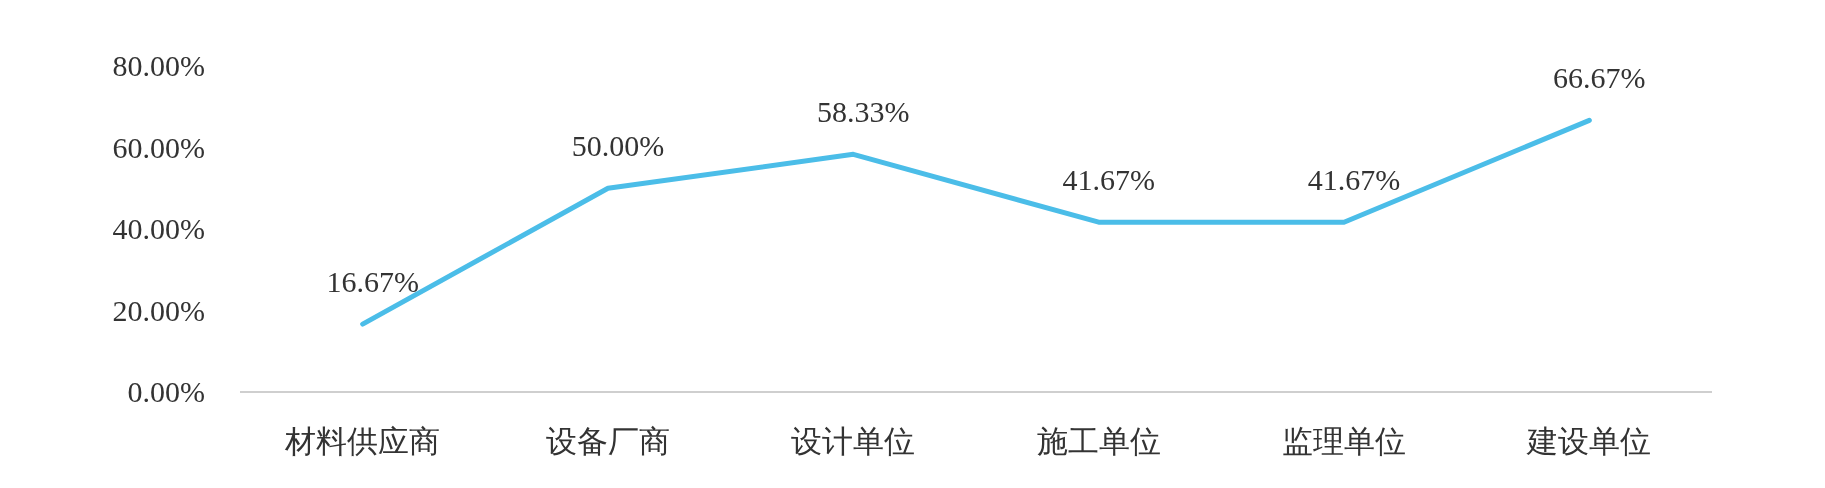 This screenshot has width=1825, height=488. Describe the element at coordinates (158, 310) in the screenshot. I see `y-tick-label: 20.00%` at that location.